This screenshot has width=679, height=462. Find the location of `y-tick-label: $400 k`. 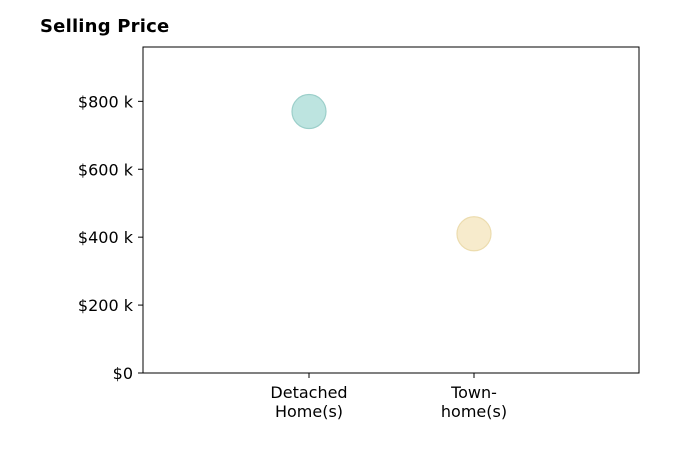

y-tick-label: $400 k is located at coordinates (106, 237).